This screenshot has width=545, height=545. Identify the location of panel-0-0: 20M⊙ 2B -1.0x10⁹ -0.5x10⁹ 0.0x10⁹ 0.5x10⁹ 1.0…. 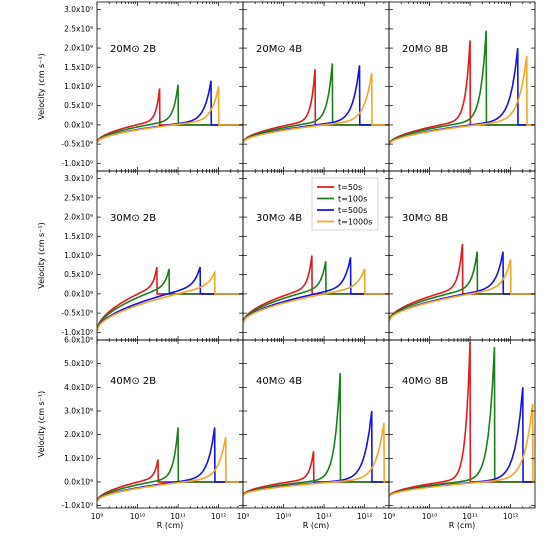
(152, 86).